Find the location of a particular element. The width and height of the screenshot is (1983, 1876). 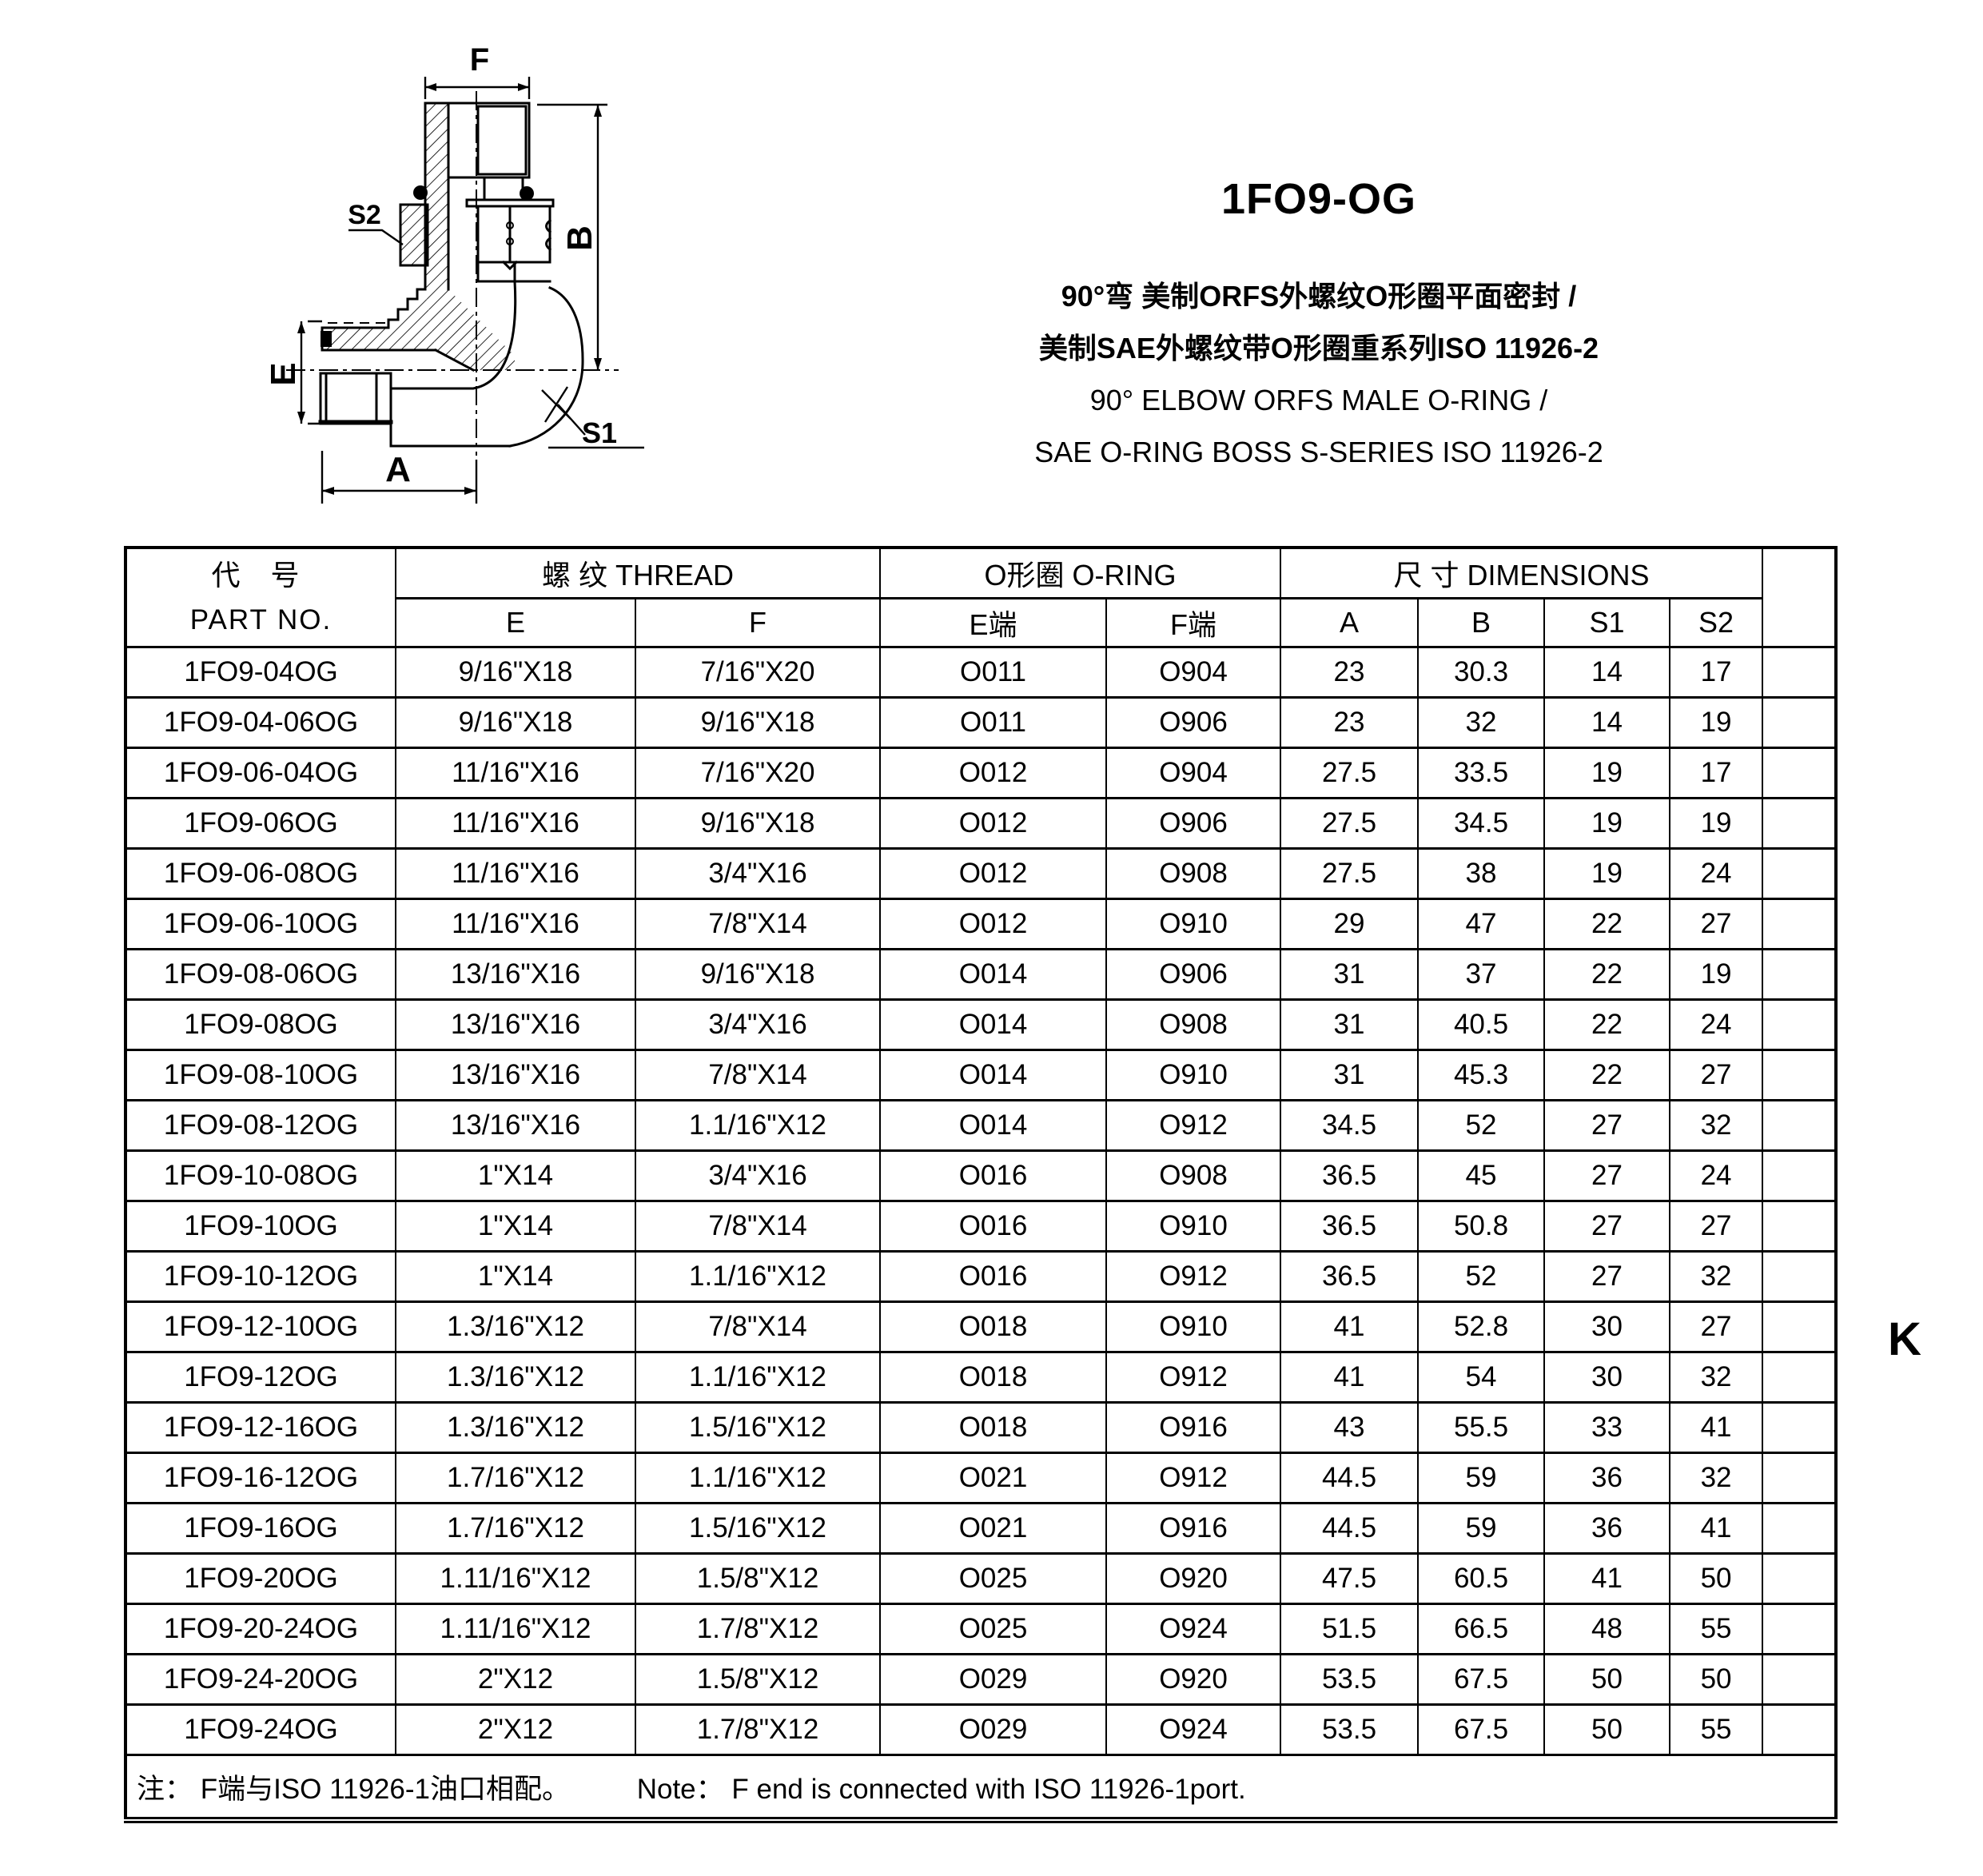

table-cell: O021 is located at coordinates (993, 1529).